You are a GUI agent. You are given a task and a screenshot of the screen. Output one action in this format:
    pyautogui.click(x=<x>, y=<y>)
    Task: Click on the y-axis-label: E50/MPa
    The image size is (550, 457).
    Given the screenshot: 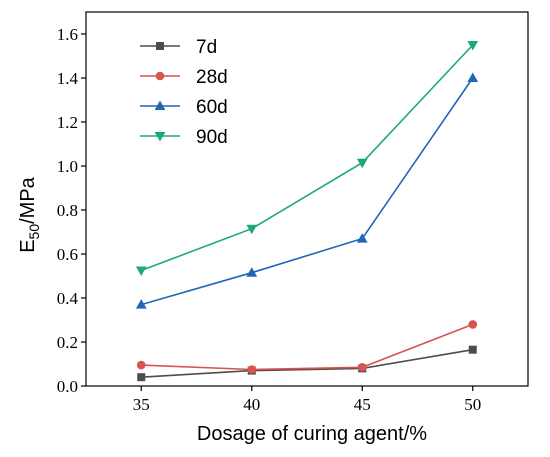 What is the action you would take?
    pyautogui.click(x=29, y=214)
    